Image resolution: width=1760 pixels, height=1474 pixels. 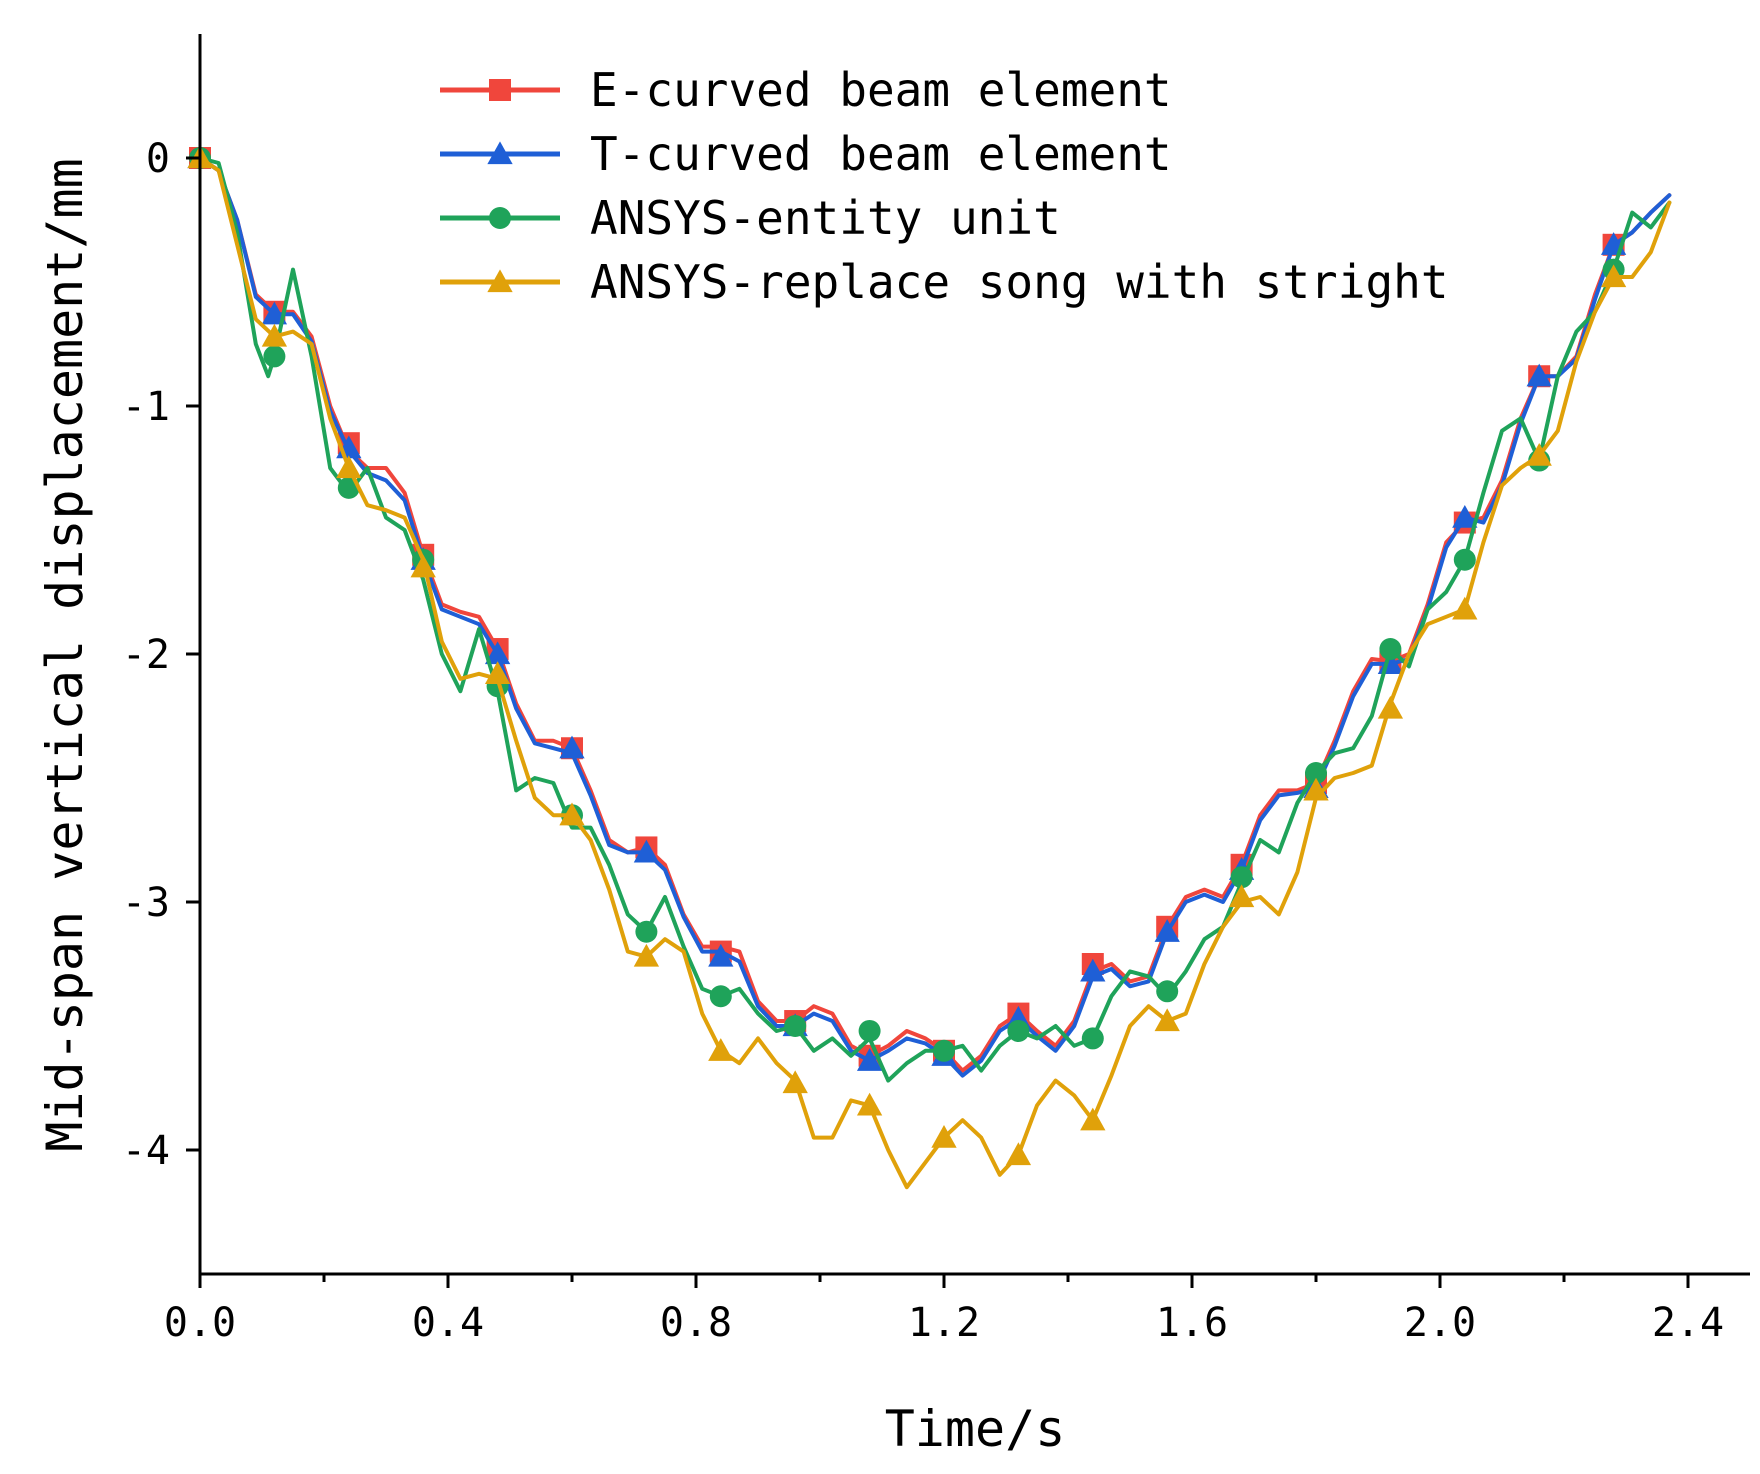 I want to click on legend-item: T-curved beam element, so click(x=806, y=154).